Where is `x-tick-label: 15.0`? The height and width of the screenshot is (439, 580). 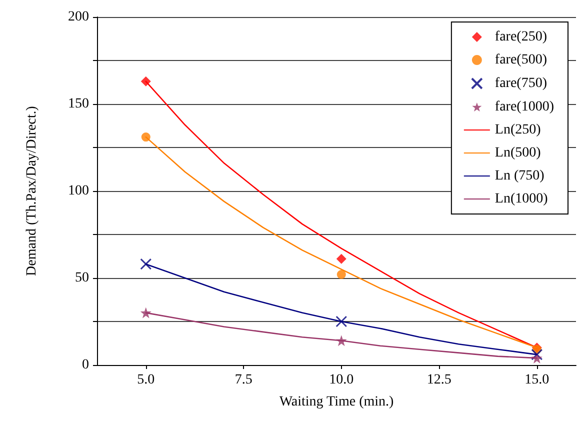 x-tick-label: 15.0 is located at coordinates (537, 380).